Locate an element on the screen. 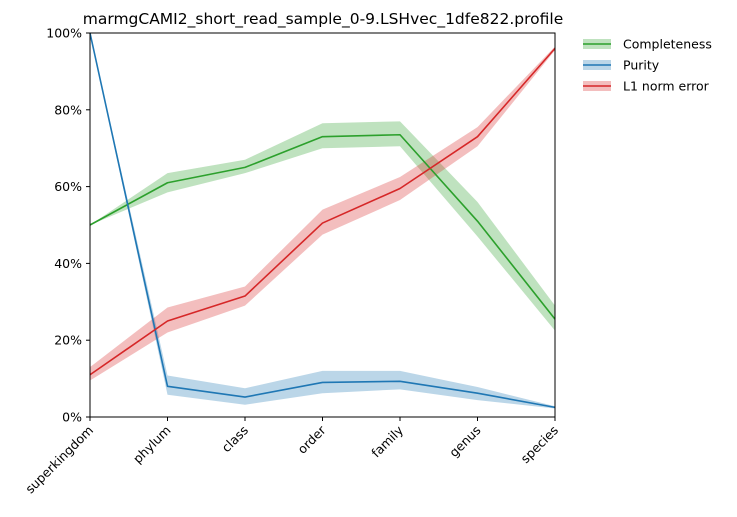 The image size is (737, 517). x-tick-label: order is located at coordinates (311, 439).